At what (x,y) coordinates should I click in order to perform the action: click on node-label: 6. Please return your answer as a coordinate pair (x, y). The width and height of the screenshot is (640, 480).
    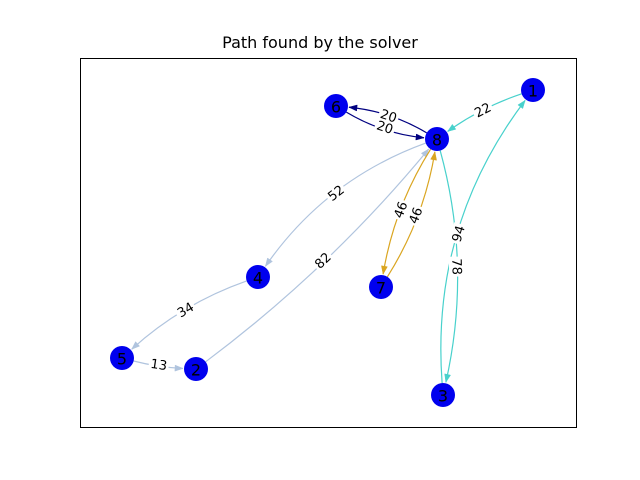
    Looking at the image, I should click on (336, 107).